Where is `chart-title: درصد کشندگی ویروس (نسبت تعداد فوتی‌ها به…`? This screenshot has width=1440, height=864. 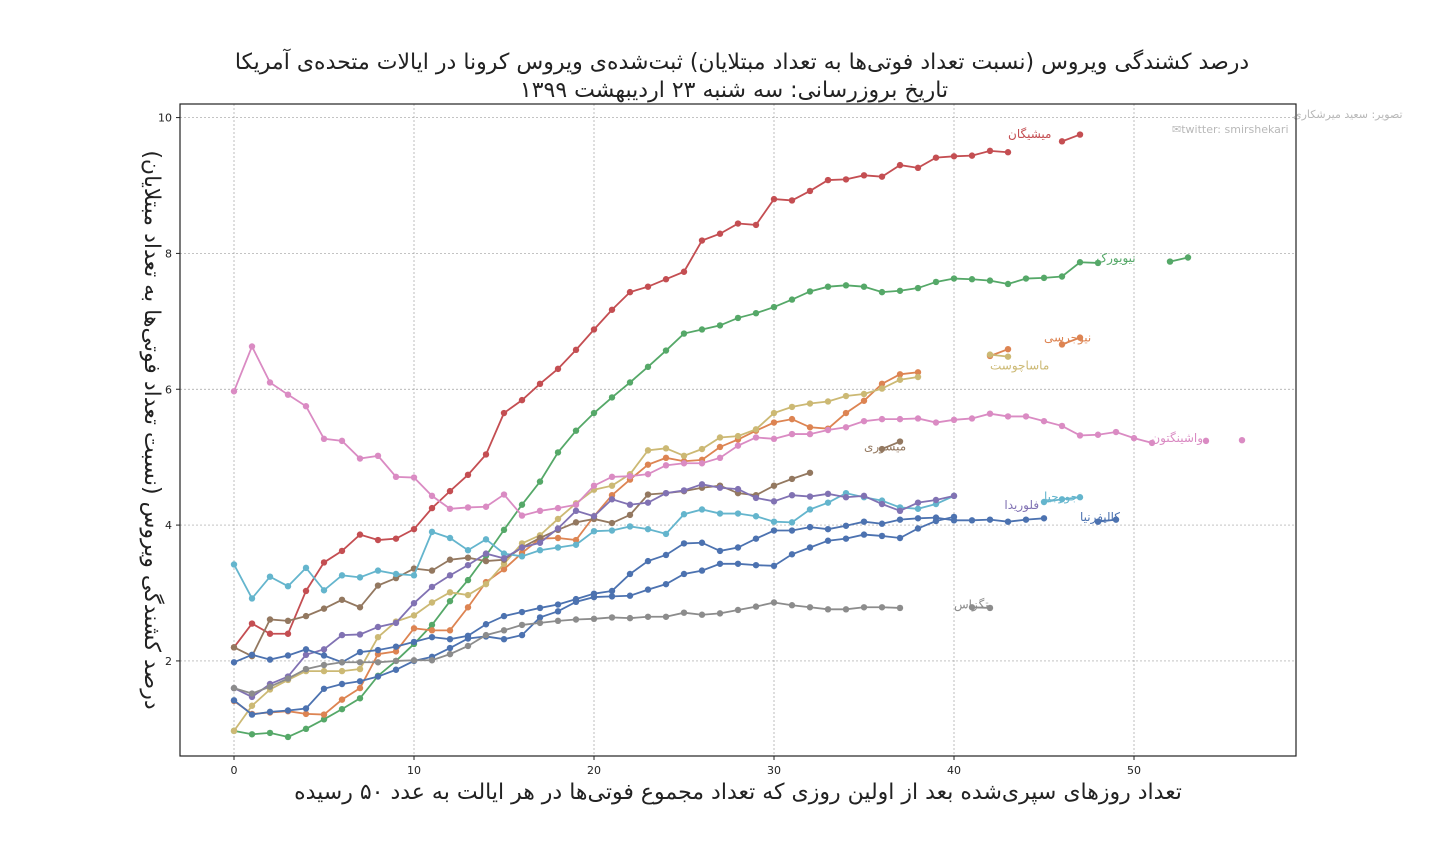 chart-title: درصد کشندگی ویروس (نسبت تعداد فوتی‌ها به… is located at coordinates (742, 61).